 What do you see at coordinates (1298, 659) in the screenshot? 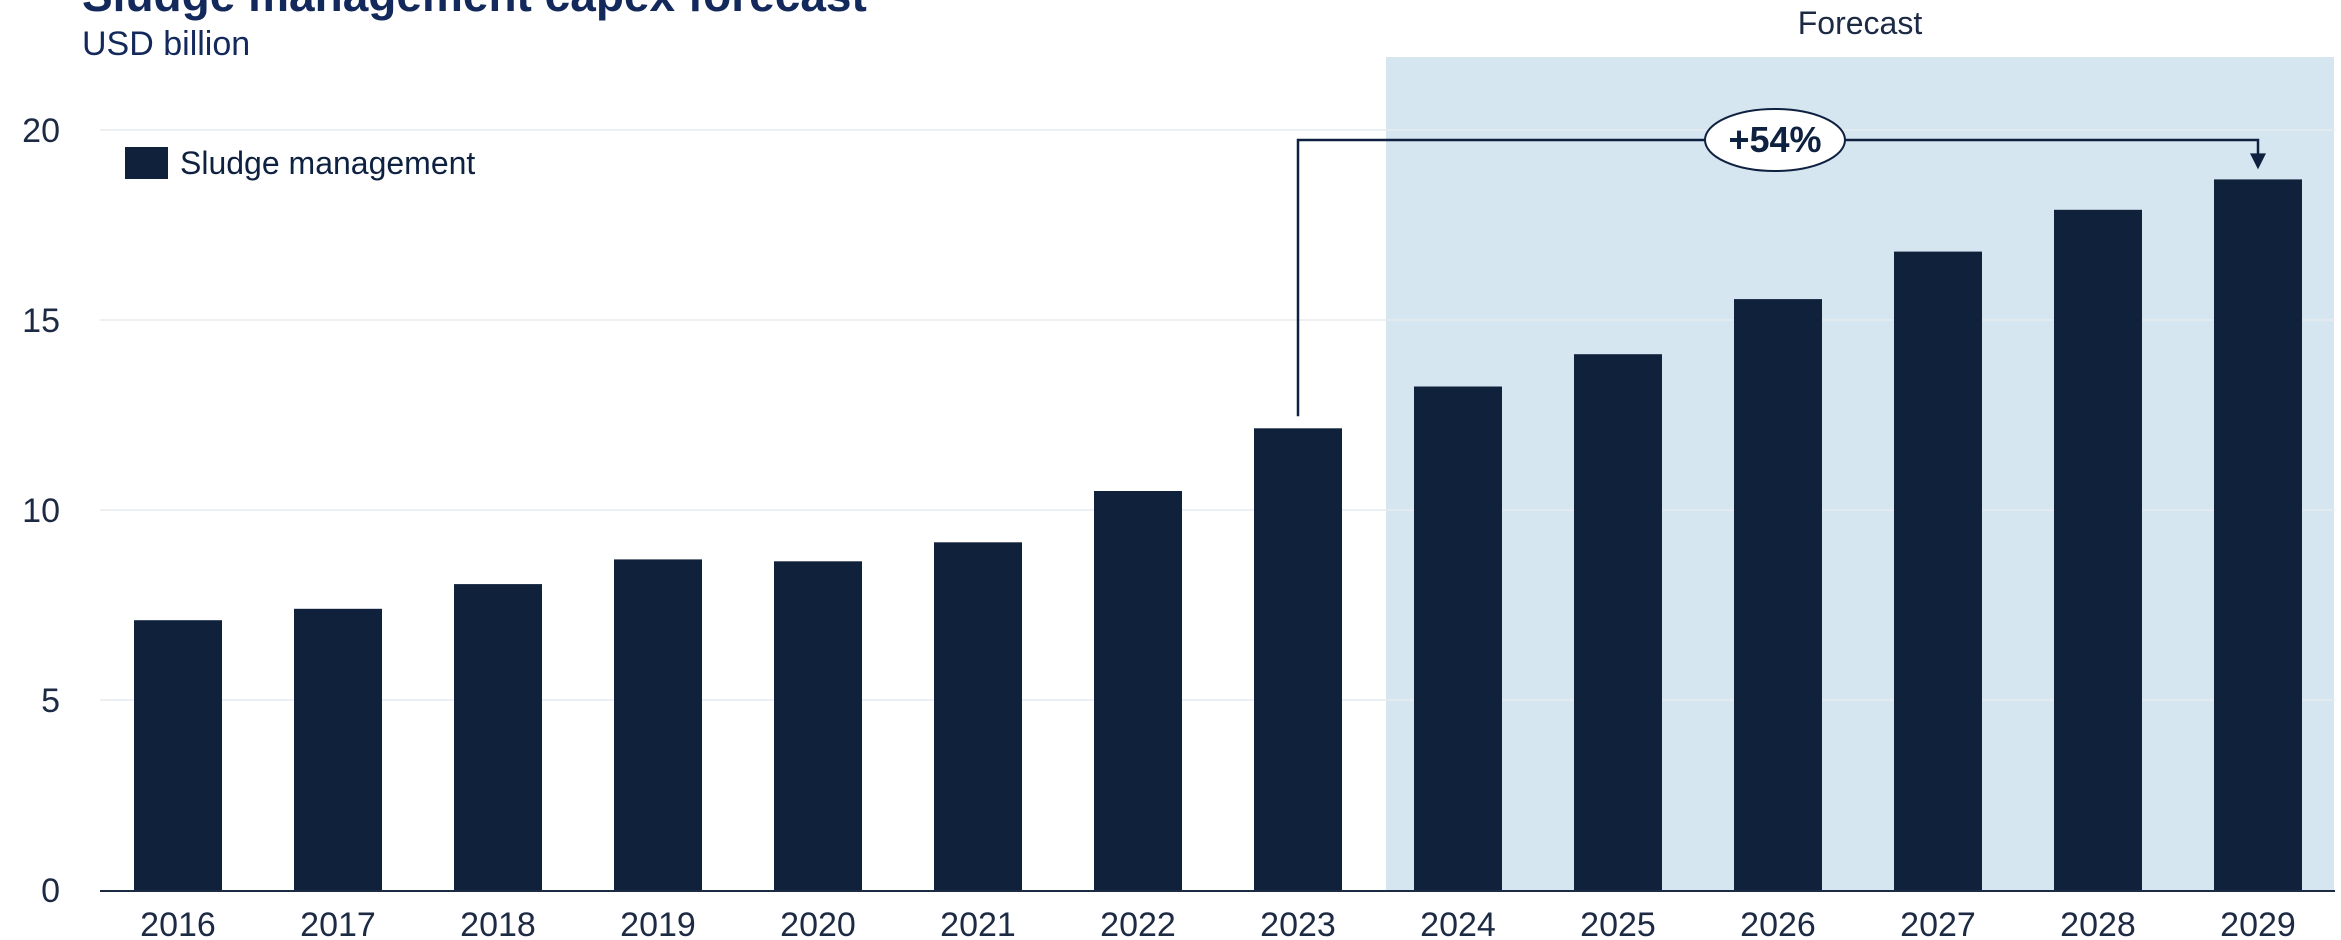
I see `bar-2023` at bounding box center [1298, 659].